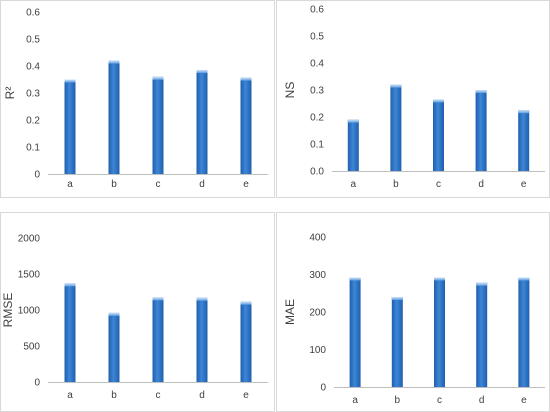  I want to click on y-axis-label: RMSE, so click(8, 310).